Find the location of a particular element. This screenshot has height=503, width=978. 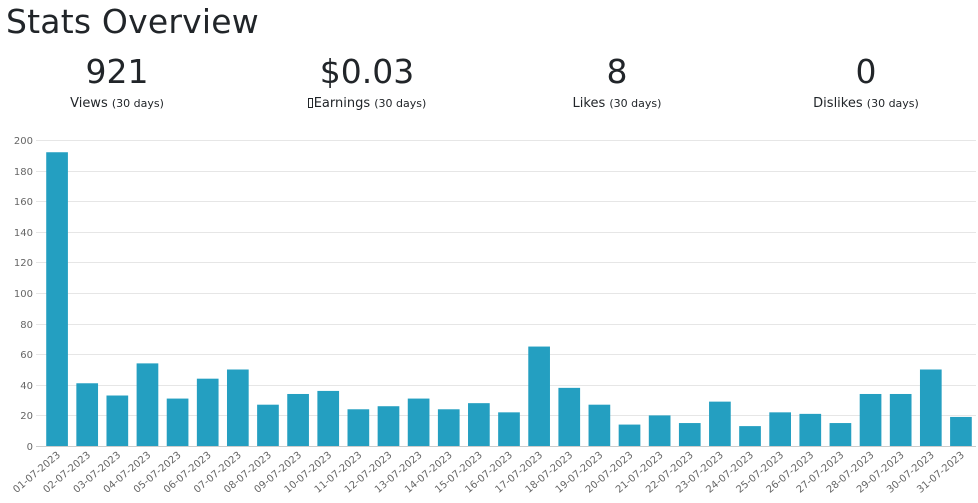

bar-21-07-2023 is located at coordinates (659, 430).